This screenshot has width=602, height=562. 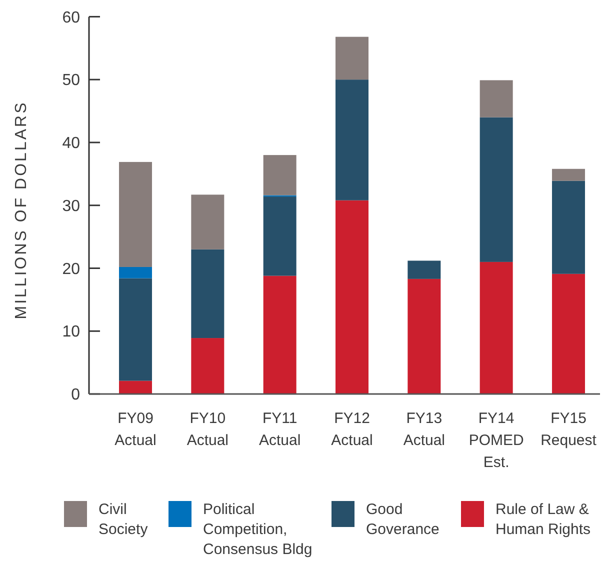 What do you see at coordinates (75, 395) in the screenshot?
I see `y-tick-label: 0` at bounding box center [75, 395].